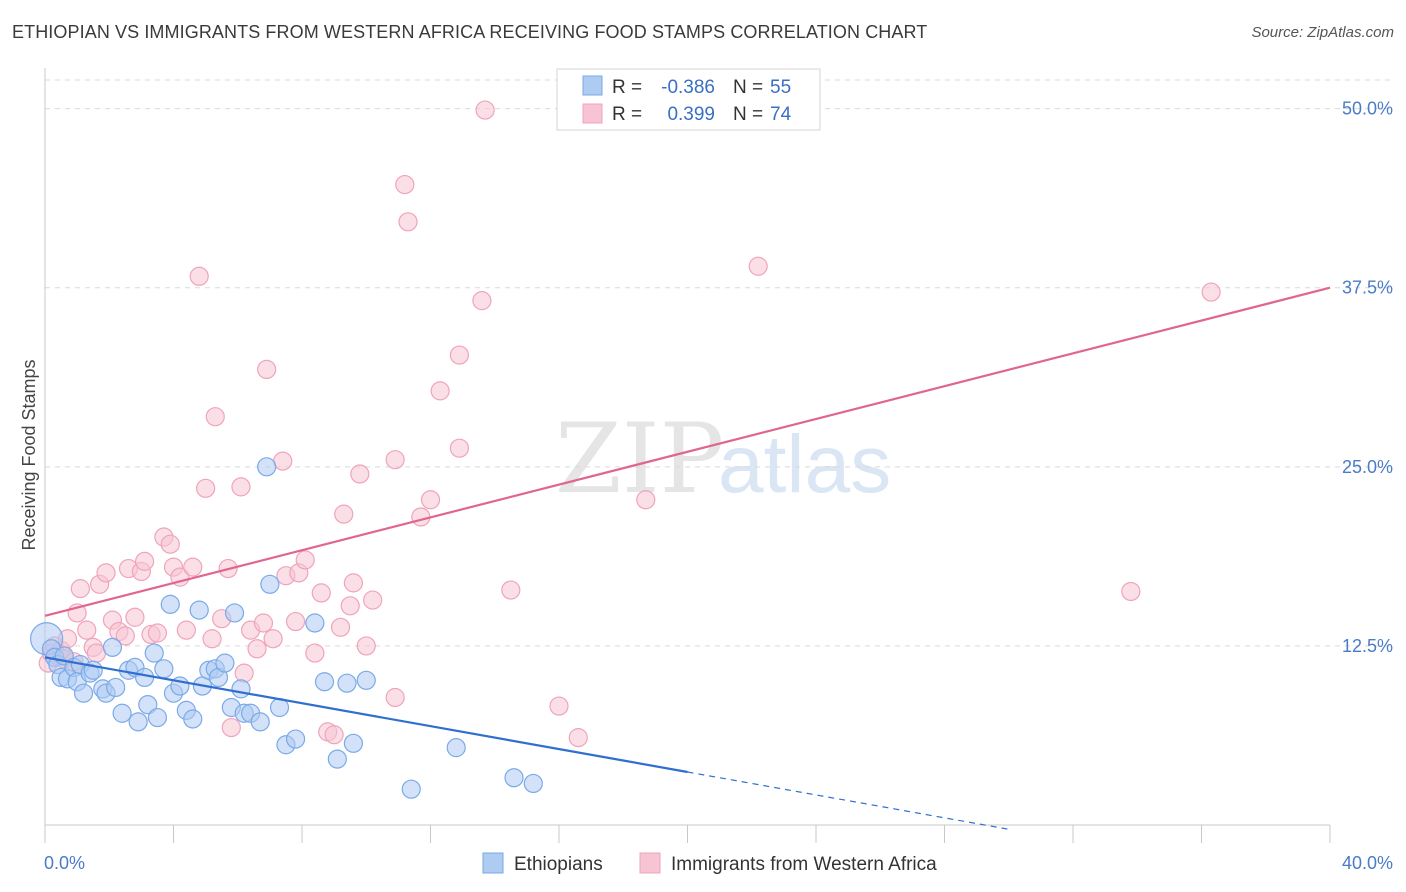  Describe the element at coordinates (1367, 646) in the screenshot. I see `y-tick-label-0: 12.5%` at that location.